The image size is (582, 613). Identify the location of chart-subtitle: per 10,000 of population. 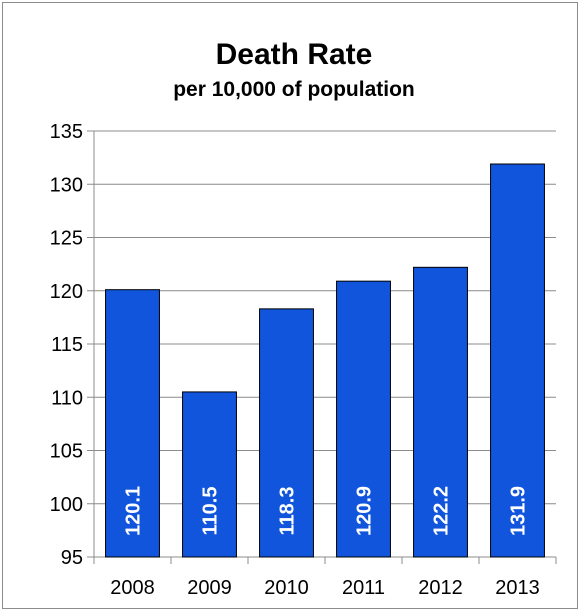
(294, 89).